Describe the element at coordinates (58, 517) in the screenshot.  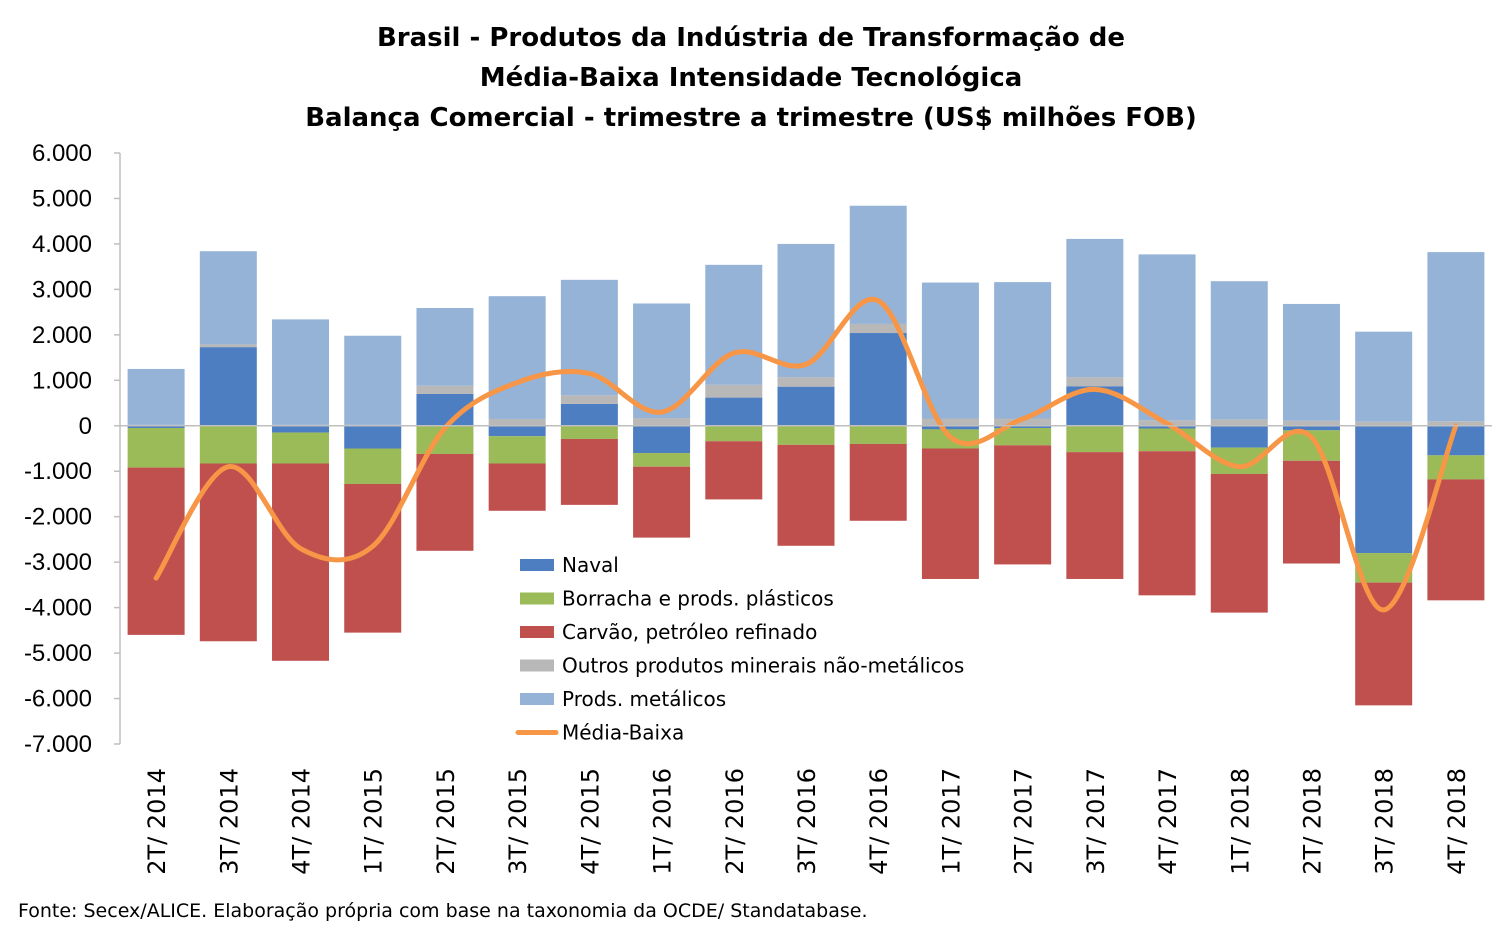
I see `y-tick-label: -2.000` at that location.